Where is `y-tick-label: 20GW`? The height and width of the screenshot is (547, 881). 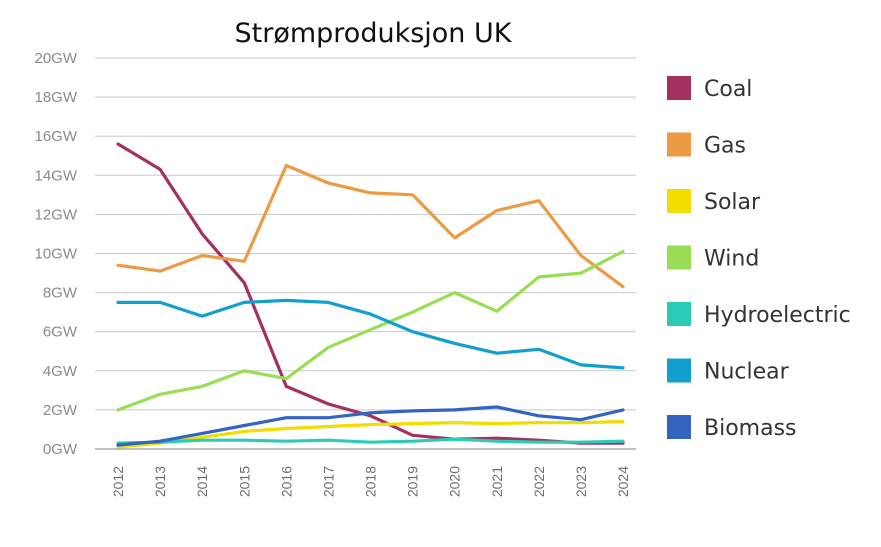 y-tick-label: 20GW is located at coordinates (55, 58).